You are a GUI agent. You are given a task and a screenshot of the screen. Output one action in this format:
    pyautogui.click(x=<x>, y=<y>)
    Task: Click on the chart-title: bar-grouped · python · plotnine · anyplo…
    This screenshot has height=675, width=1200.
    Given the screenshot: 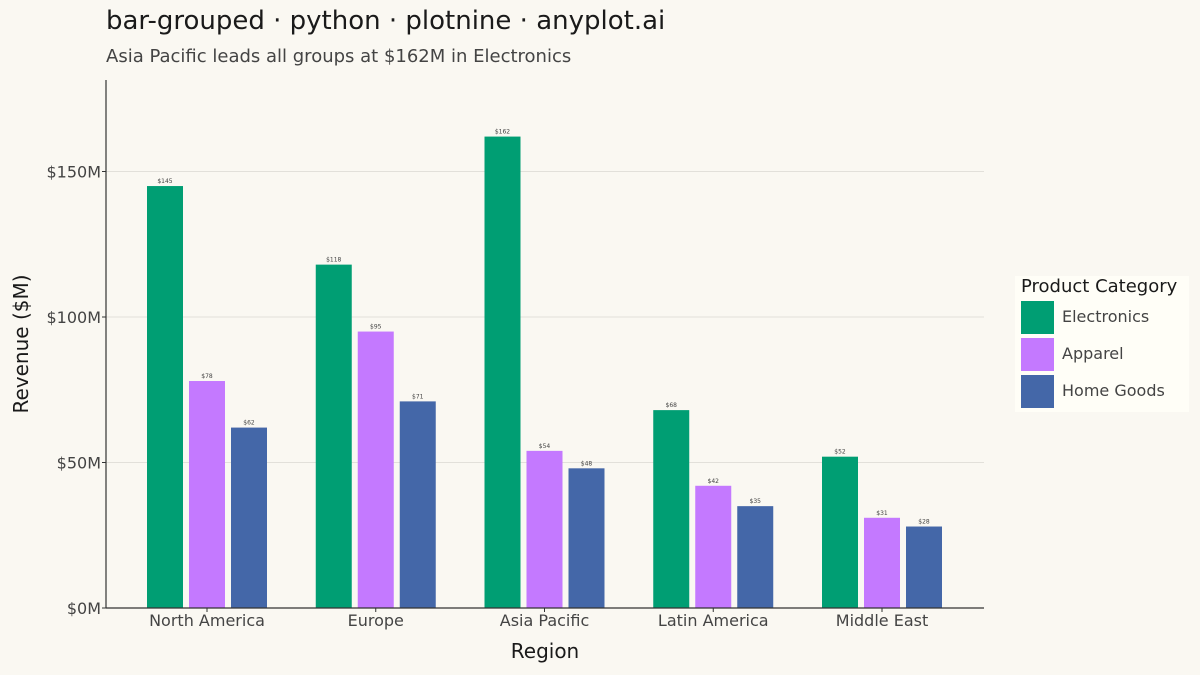 What is the action you would take?
    pyautogui.click(x=386, y=21)
    